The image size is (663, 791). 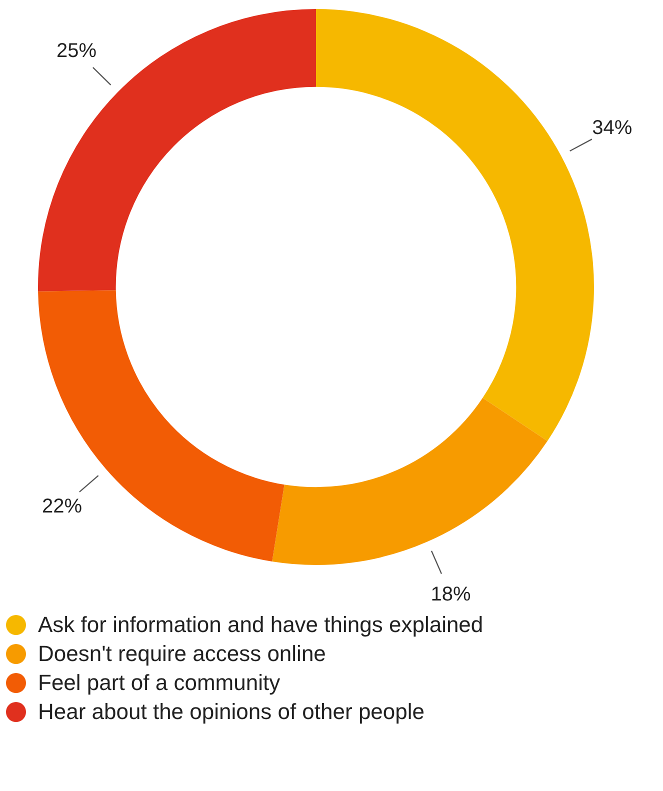 What do you see at coordinates (159, 683) in the screenshot?
I see `legend-label: Feel part of a community` at bounding box center [159, 683].